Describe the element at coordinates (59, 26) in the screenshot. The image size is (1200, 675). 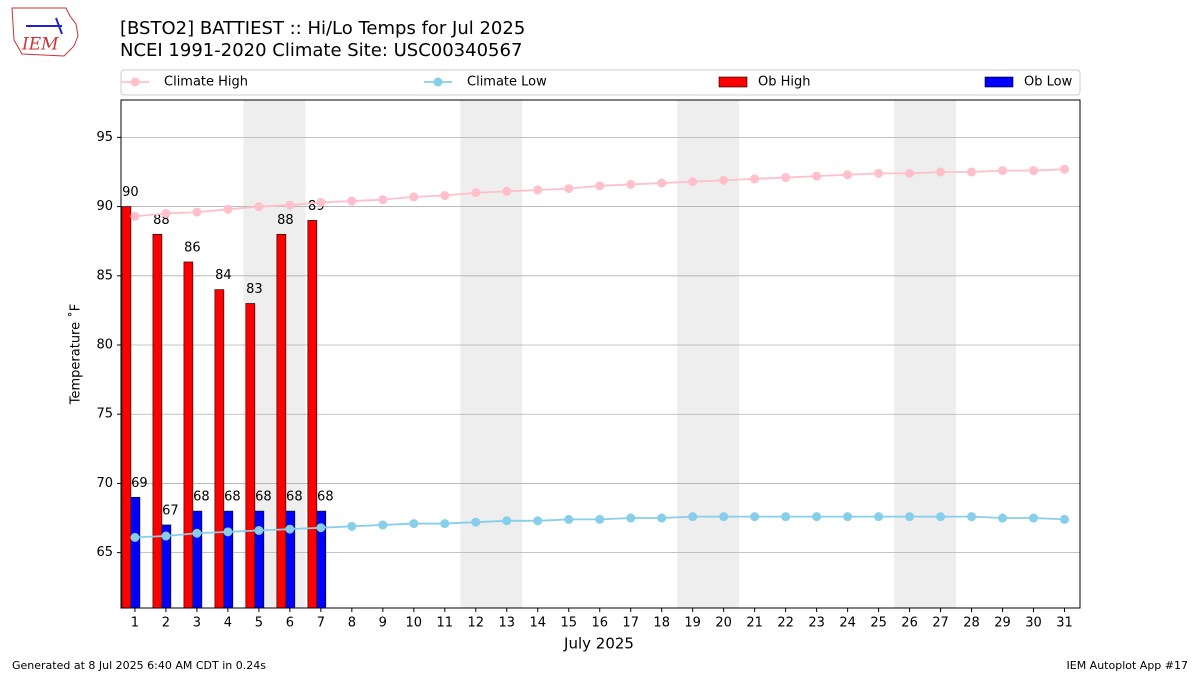
I see `logo-line` at that location.